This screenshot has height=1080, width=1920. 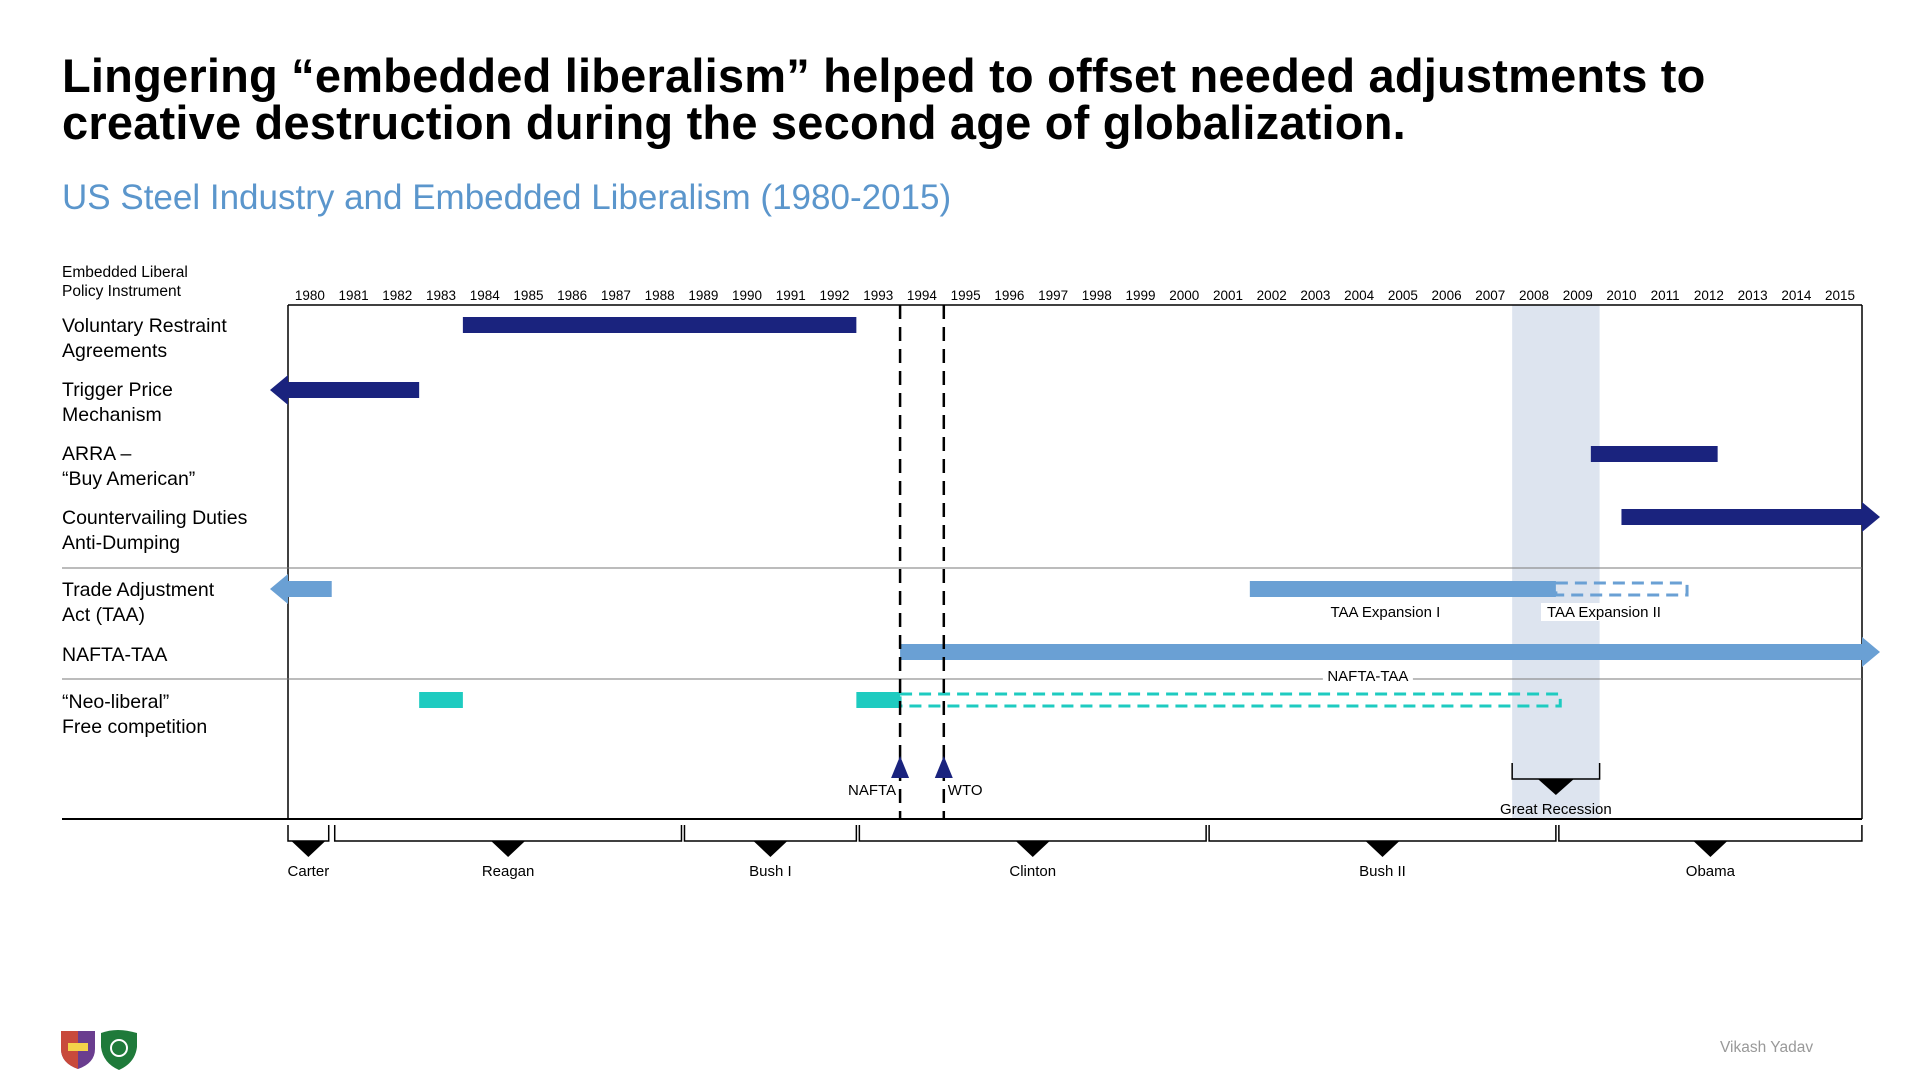 What do you see at coordinates (1359, 295) in the screenshot?
I see `year-tick-label: 2004` at bounding box center [1359, 295].